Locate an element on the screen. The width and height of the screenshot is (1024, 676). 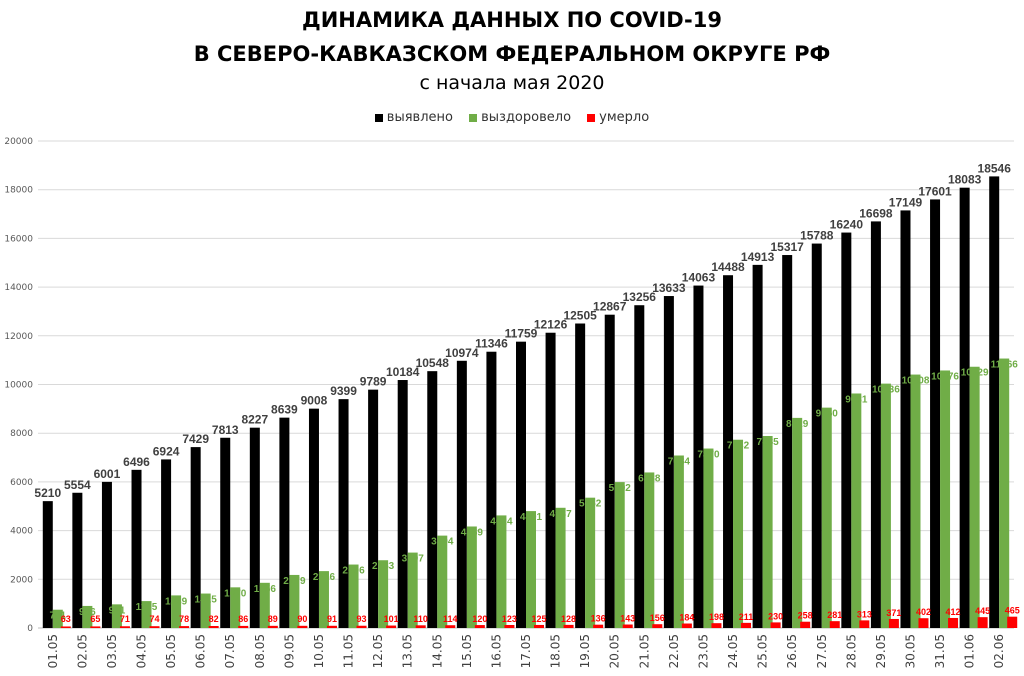
data-label-deaths: 412 is located at coordinates (953, 612).